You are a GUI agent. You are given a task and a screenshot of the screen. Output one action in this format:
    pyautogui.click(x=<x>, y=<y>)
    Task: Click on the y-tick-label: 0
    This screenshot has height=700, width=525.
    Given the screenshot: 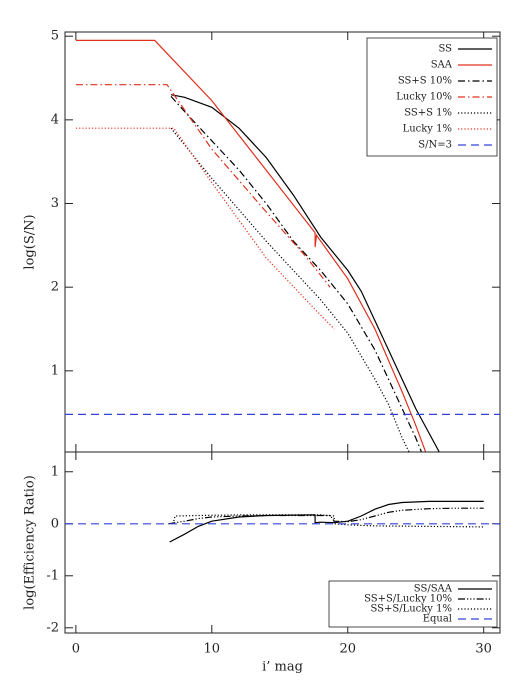 What is the action you would take?
    pyautogui.click(x=55, y=523)
    